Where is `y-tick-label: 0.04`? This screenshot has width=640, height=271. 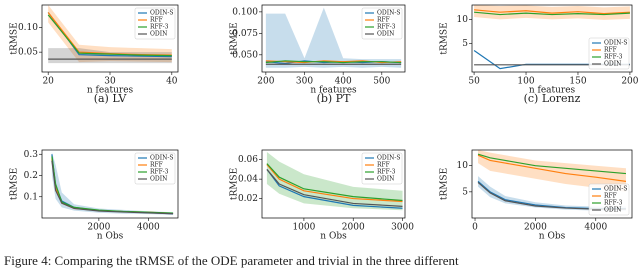
y-tick-label: 0.04 is located at coordinates (248, 180).